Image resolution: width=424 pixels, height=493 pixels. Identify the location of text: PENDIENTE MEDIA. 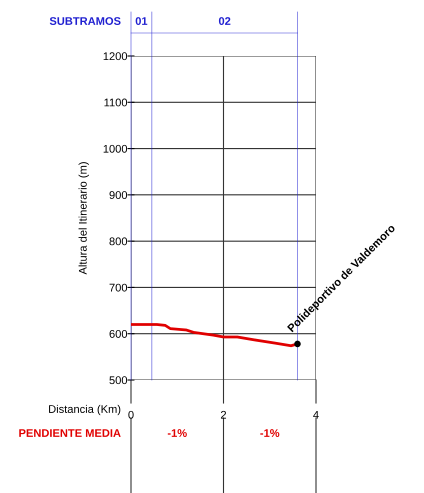
(70, 433).